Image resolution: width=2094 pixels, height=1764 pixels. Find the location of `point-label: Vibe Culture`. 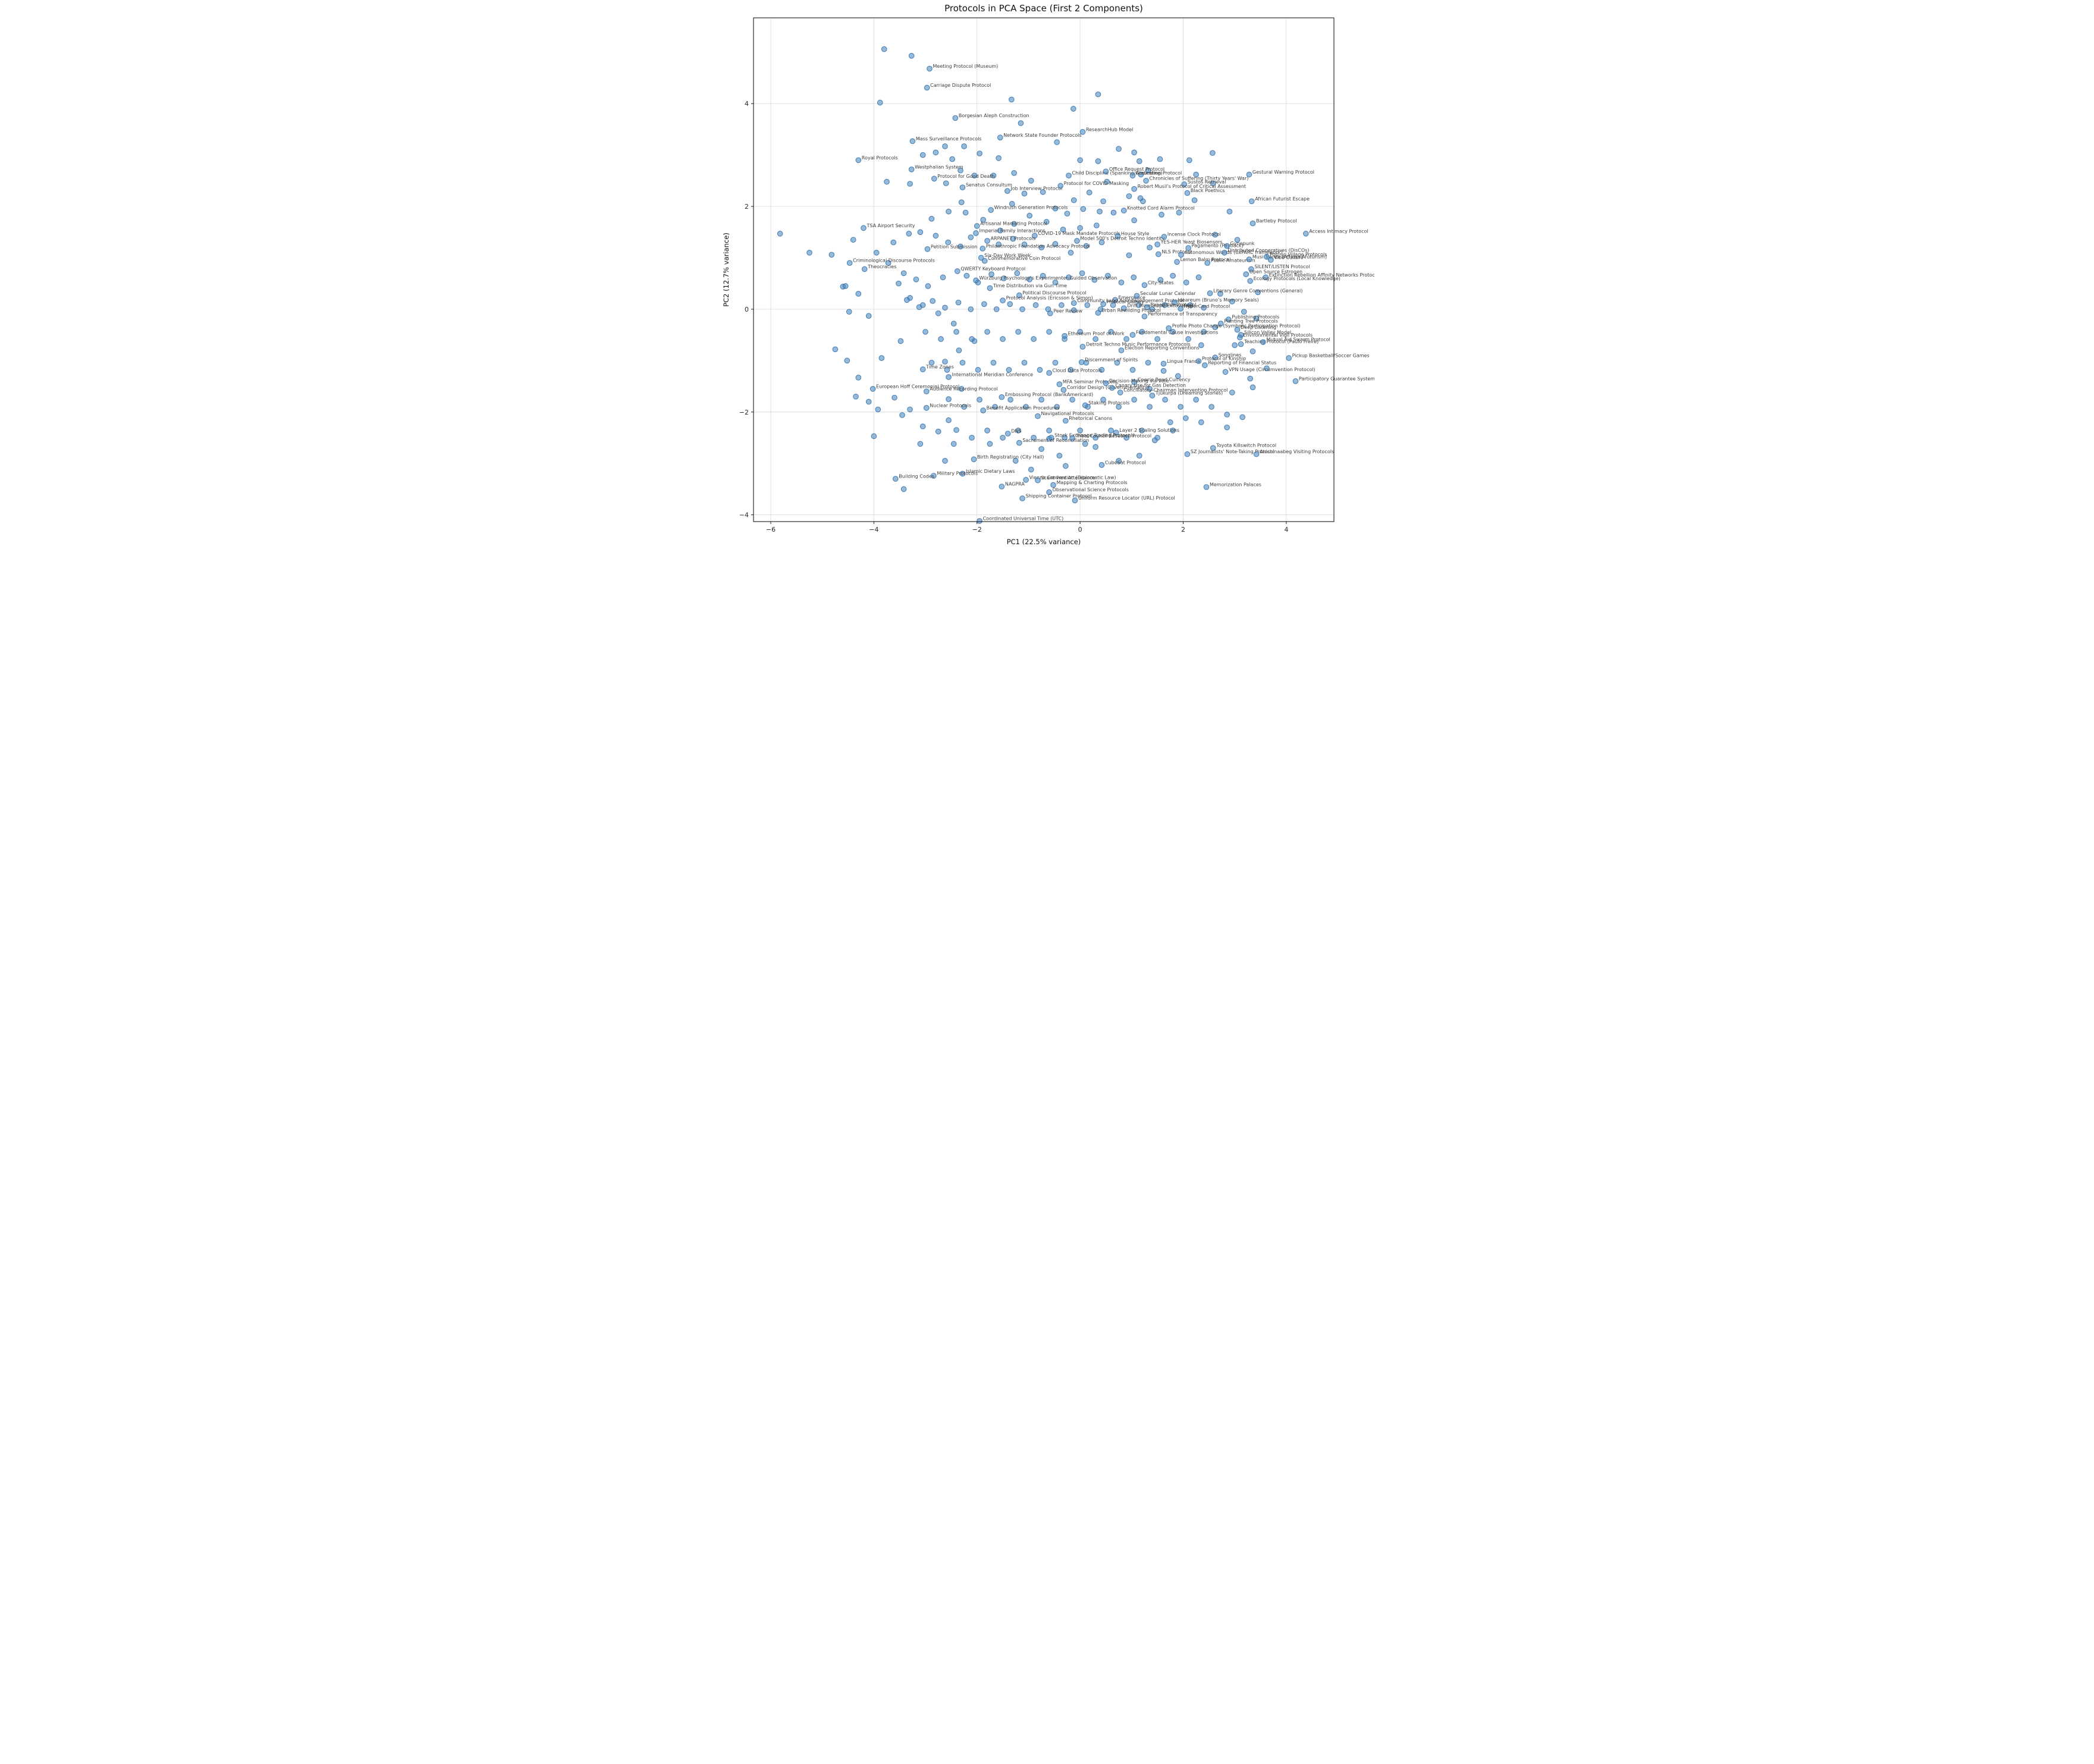

point-label: Vibe Culture is located at coordinates (1289, 257).